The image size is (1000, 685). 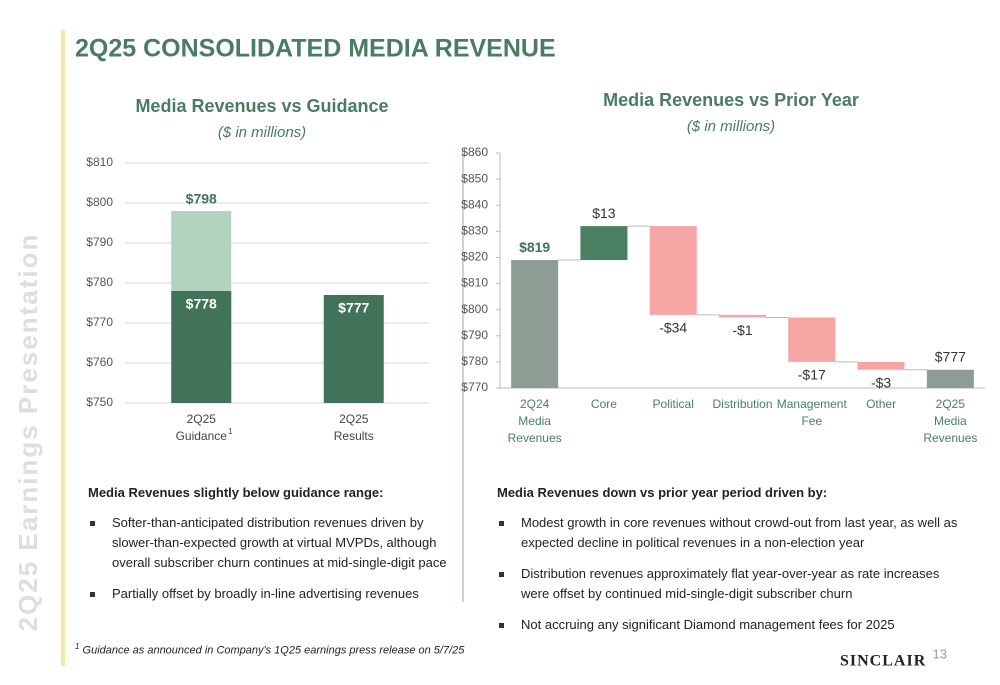 I want to click on accent-bar, so click(x=63, y=348).